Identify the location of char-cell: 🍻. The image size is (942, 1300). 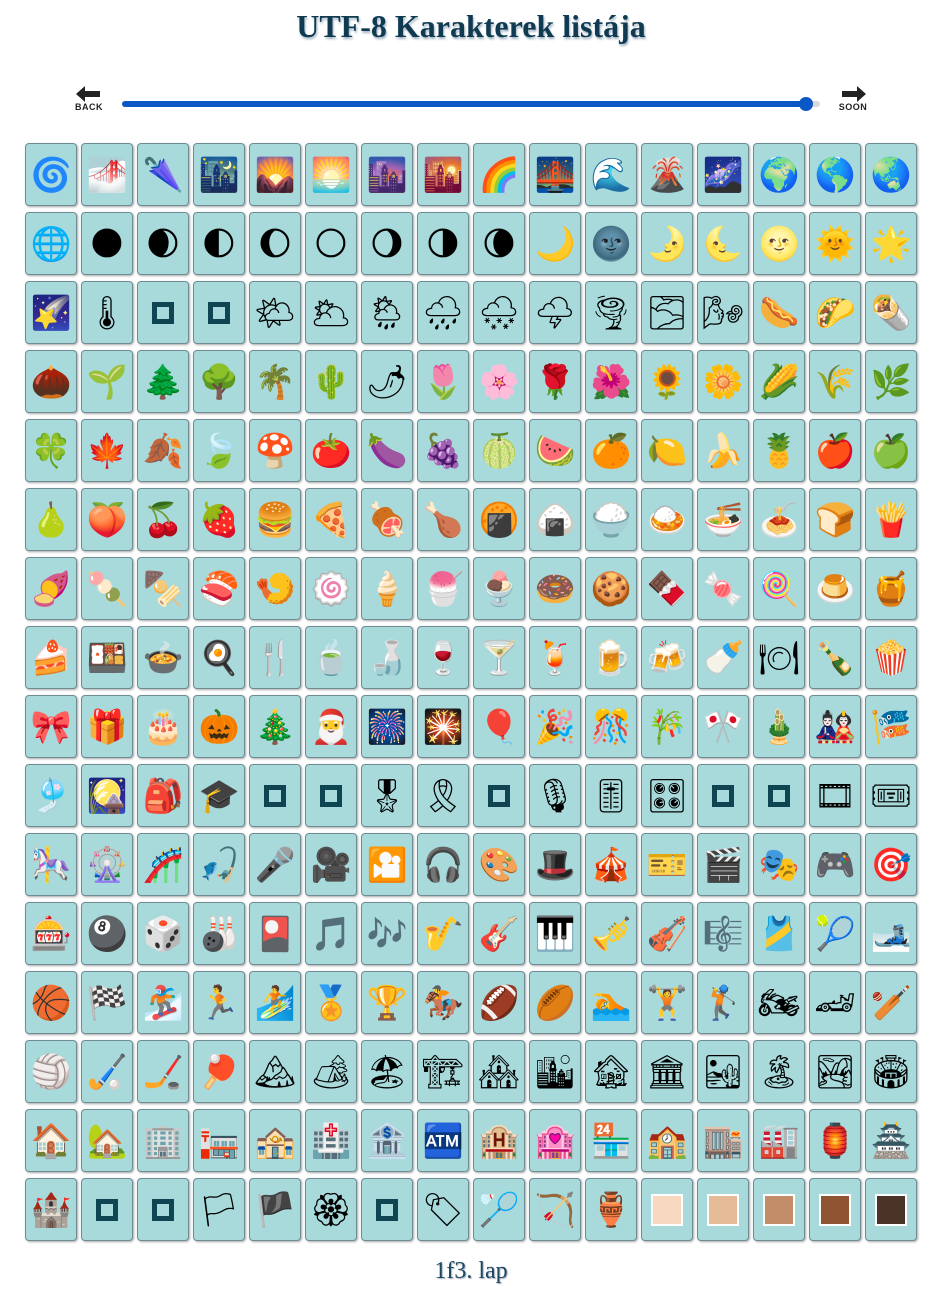
(667, 657).